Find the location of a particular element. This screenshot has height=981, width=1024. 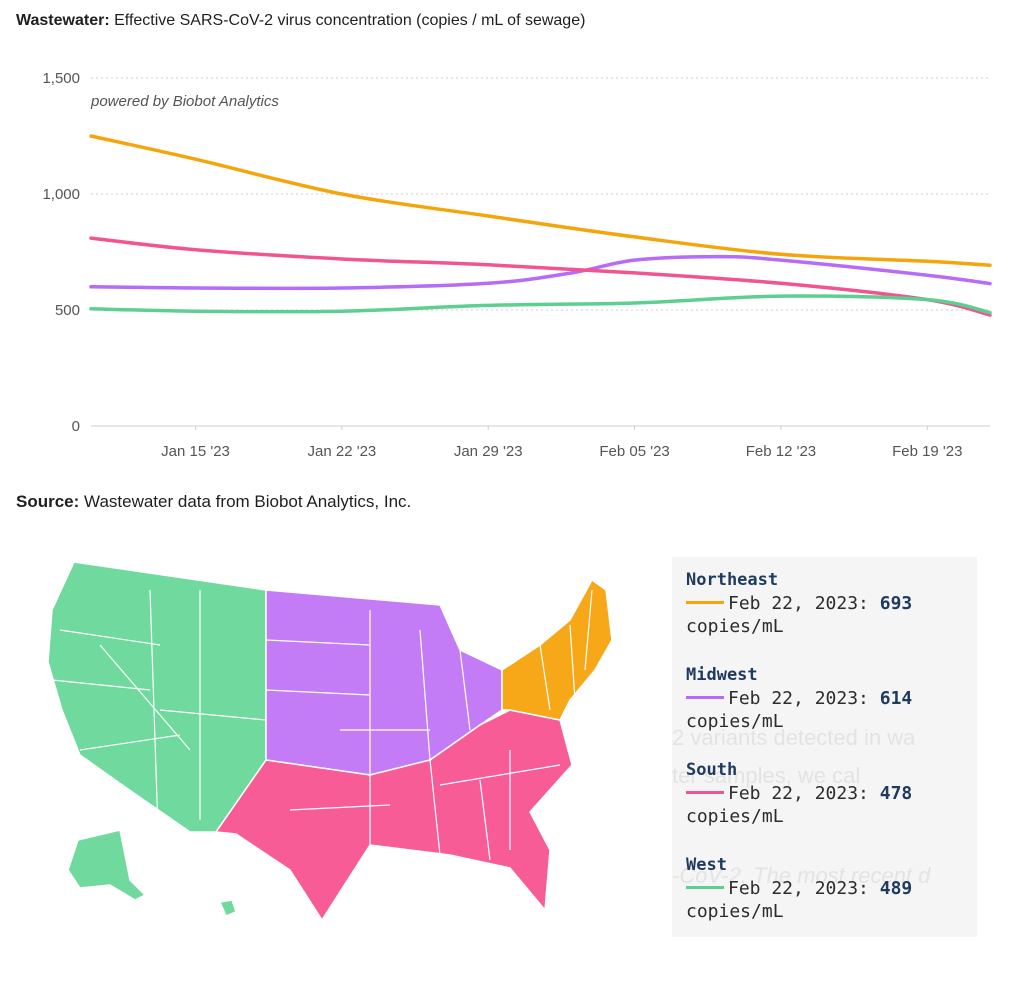

legend-item-south: South Feb 22, 2023: 478 copies/mL is located at coordinates (799, 793).